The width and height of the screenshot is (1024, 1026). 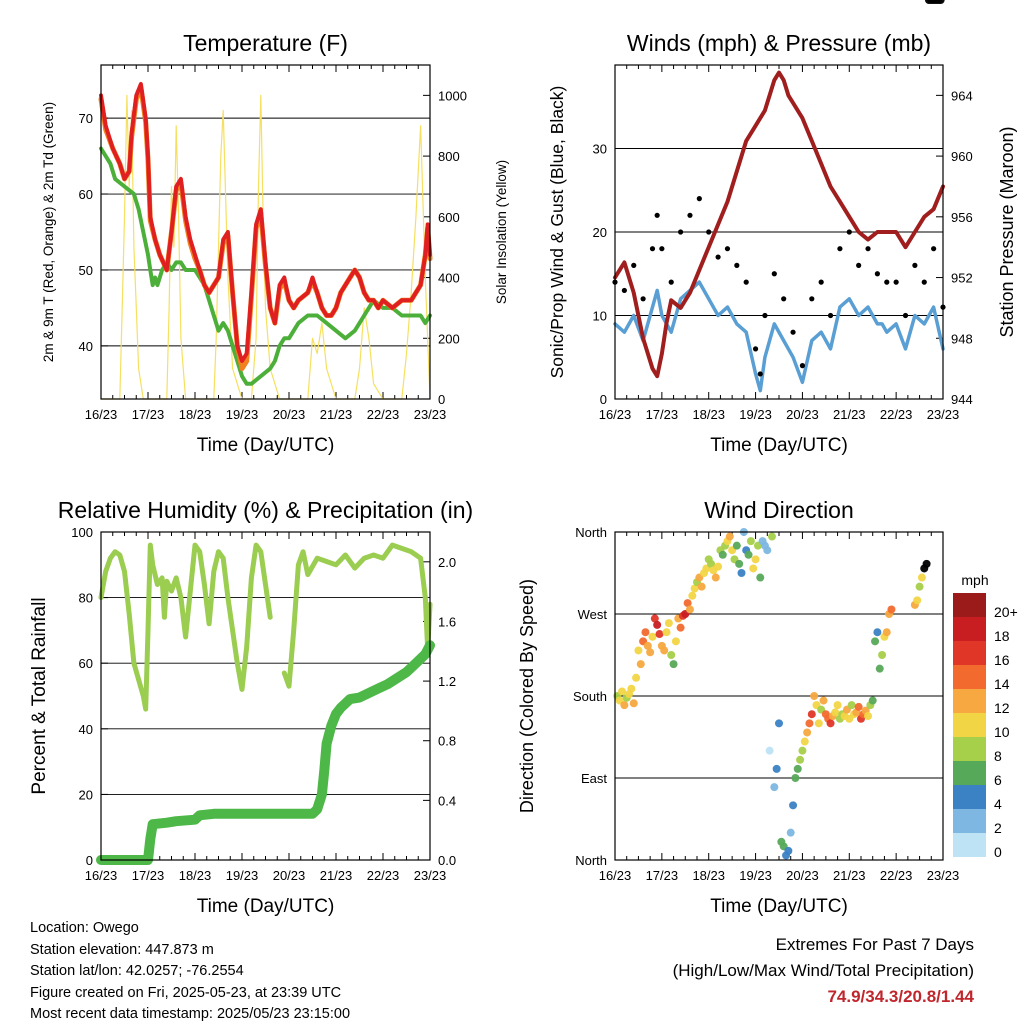 What do you see at coordinates (1002, 708) in the screenshot?
I see `colorbar-label: 12` at bounding box center [1002, 708].